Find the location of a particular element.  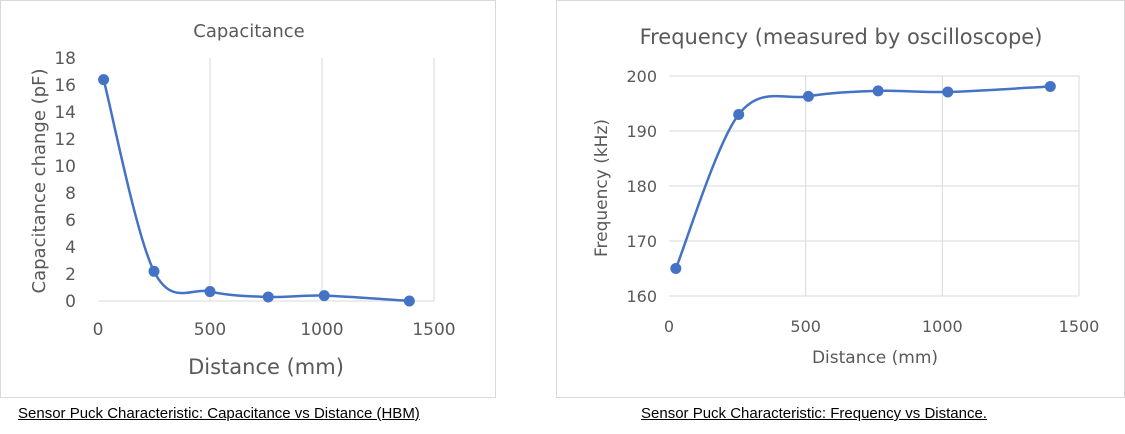

y-tick-label: 10 is located at coordinates (65, 167).